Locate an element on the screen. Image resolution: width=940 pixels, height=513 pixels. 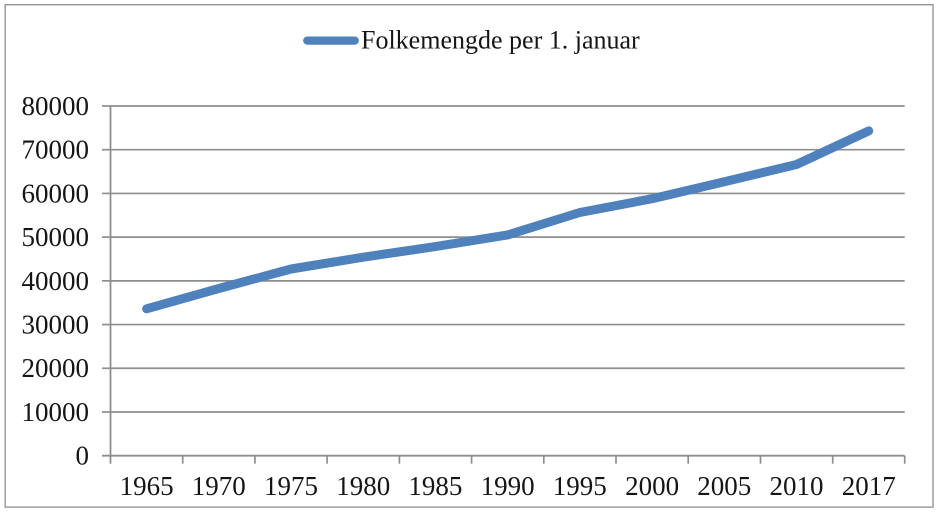
svg-text: 1980 is located at coordinates (363, 486).